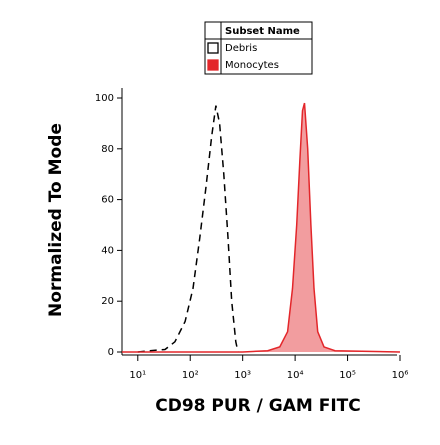 This screenshot has width=440, height=445. I want to click on y-tick-label: 80, so click(107, 149).